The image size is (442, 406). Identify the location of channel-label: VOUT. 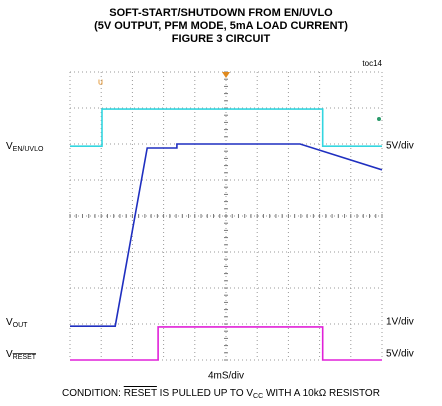
(17, 323).